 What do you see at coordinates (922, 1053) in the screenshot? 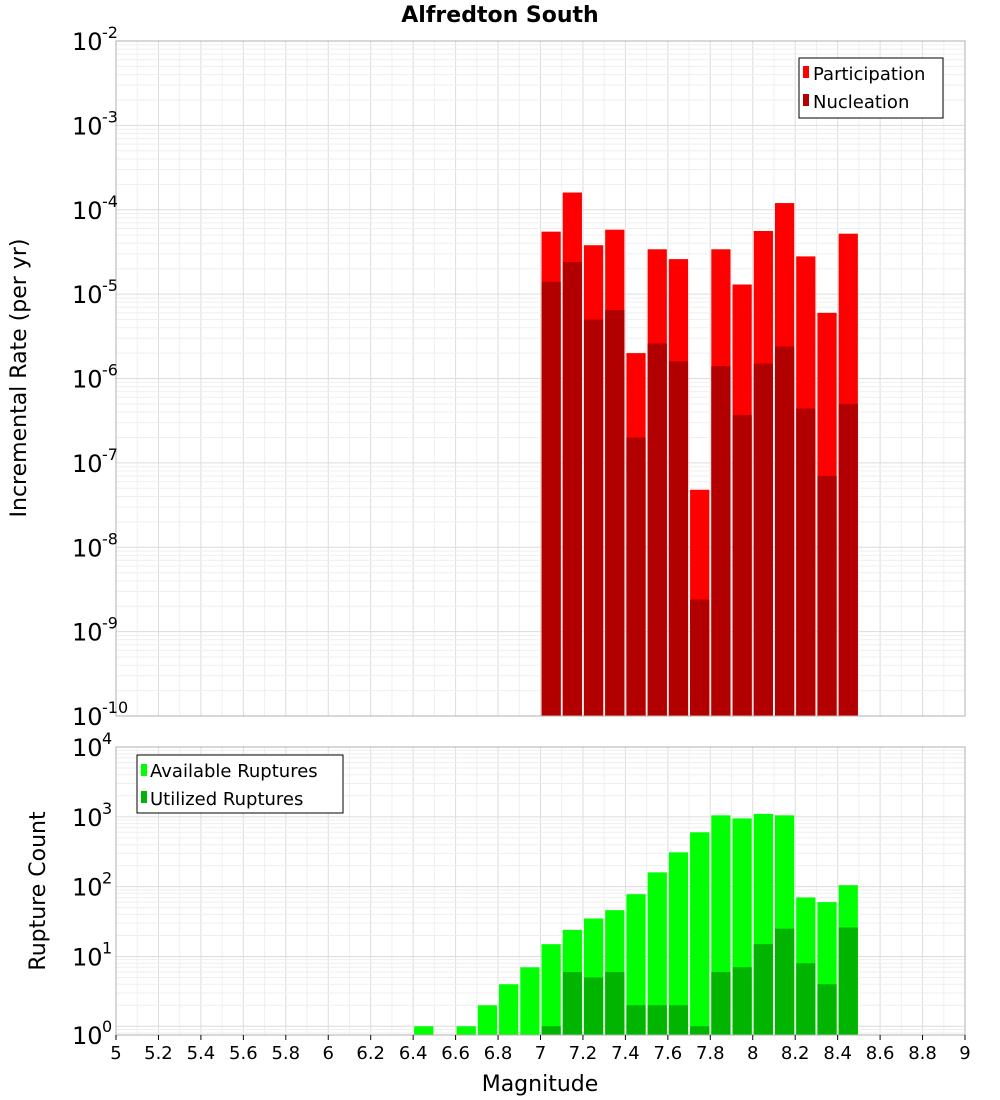
I see `x-tick-label: 8.8` at bounding box center [922, 1053].